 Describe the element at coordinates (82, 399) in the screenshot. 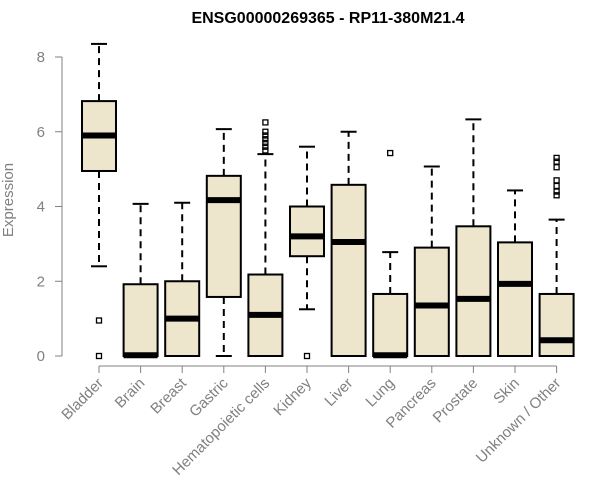

I see `x-tick-label: Bladder` at that location.